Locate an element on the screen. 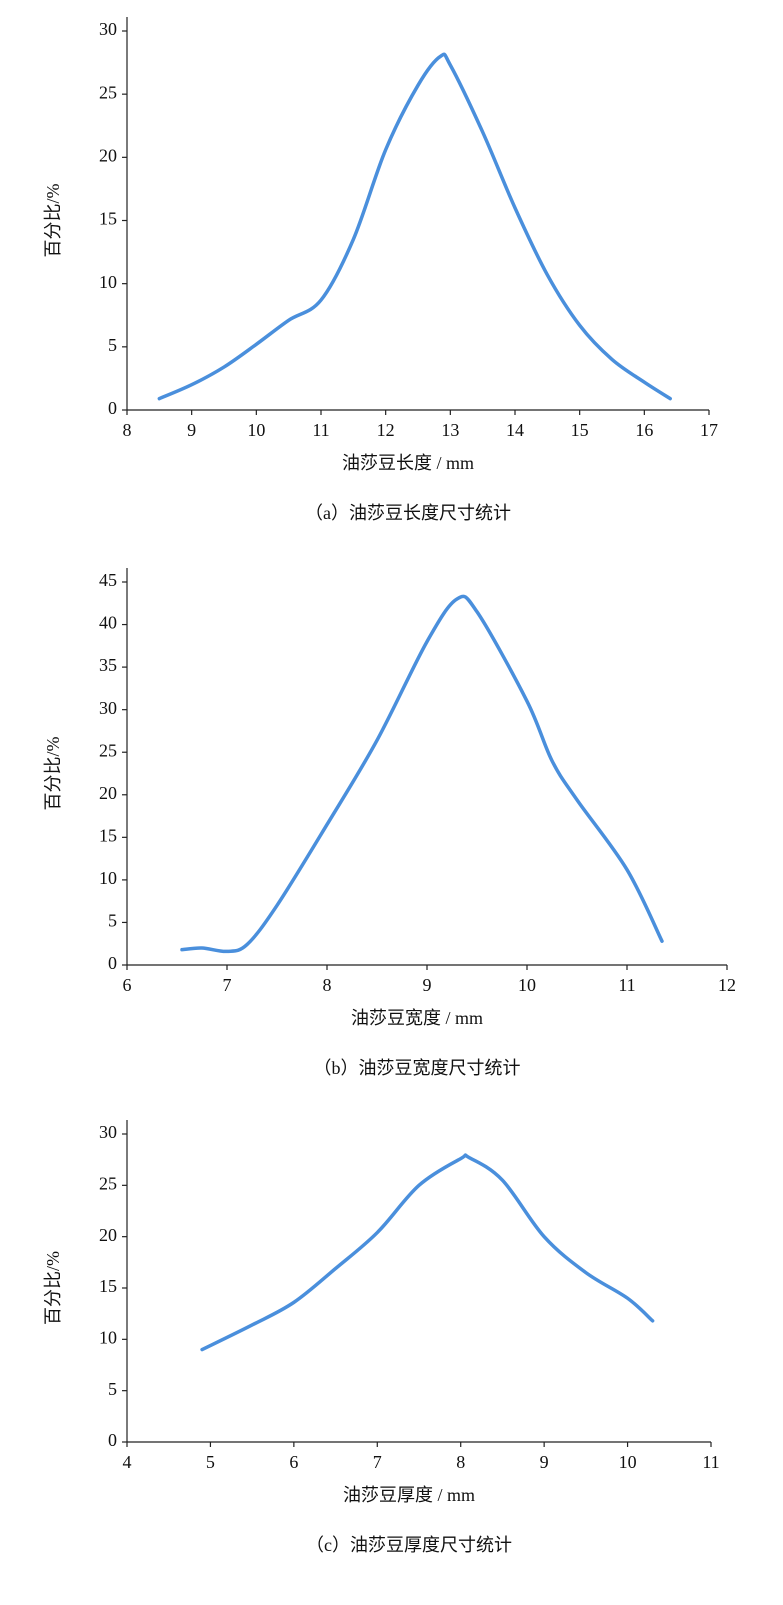 The height and width of the screenshot is (1605, 783). x-tick-label: 13 is located at coordinates (450, 430).